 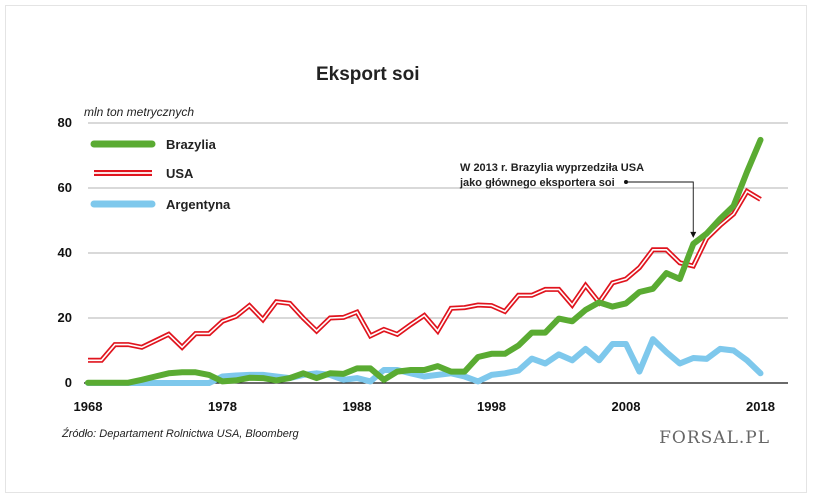 I want to click on y-axis-label: mln ton metrycznych, so click(x=139, y=112).